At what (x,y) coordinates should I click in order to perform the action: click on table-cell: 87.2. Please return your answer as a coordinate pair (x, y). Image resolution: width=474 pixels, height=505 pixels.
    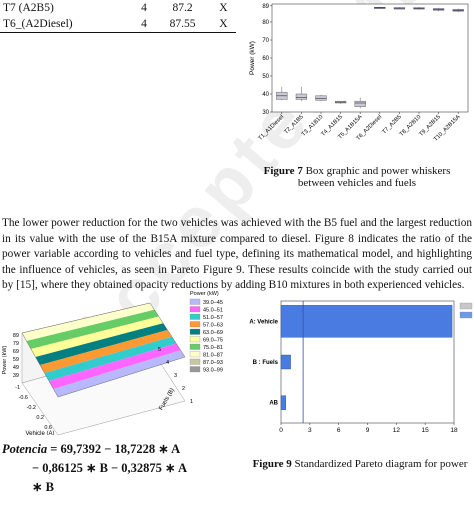
    Looking at the image, I should click on (182, 8).